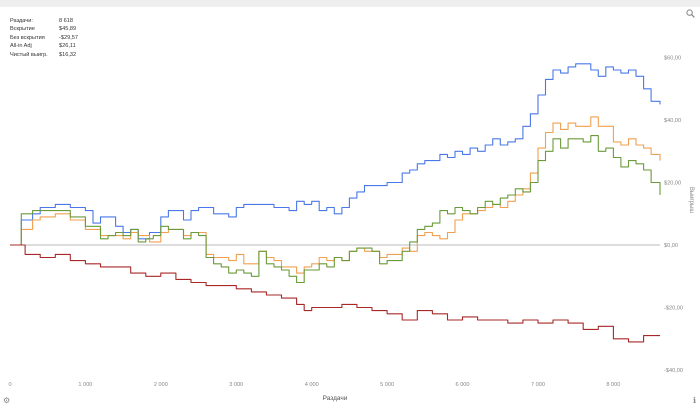 The height and width of the screenshot is (409, 700). I want to click on x-tick-label: 0, so click(9, 385).